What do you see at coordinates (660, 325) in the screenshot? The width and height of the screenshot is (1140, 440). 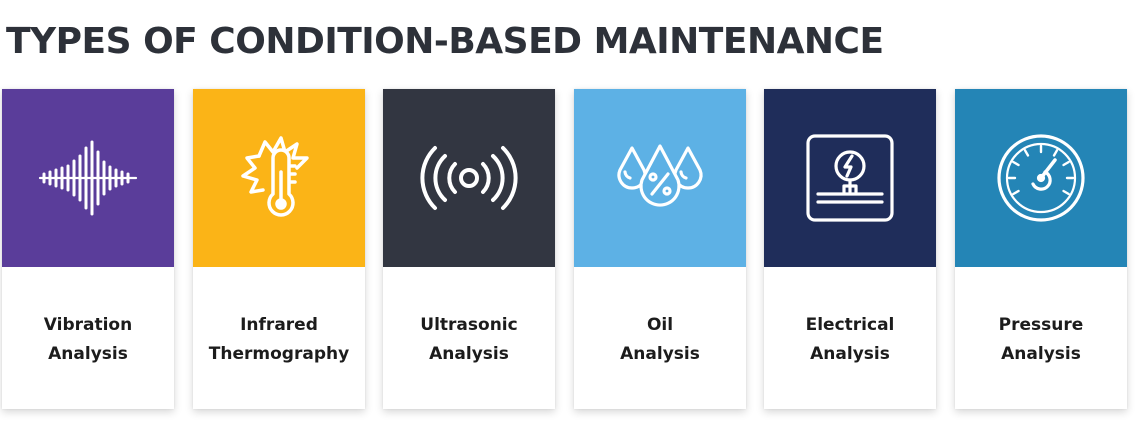 I see `card-label-line1: Oil` at bounding box center [660, 325].